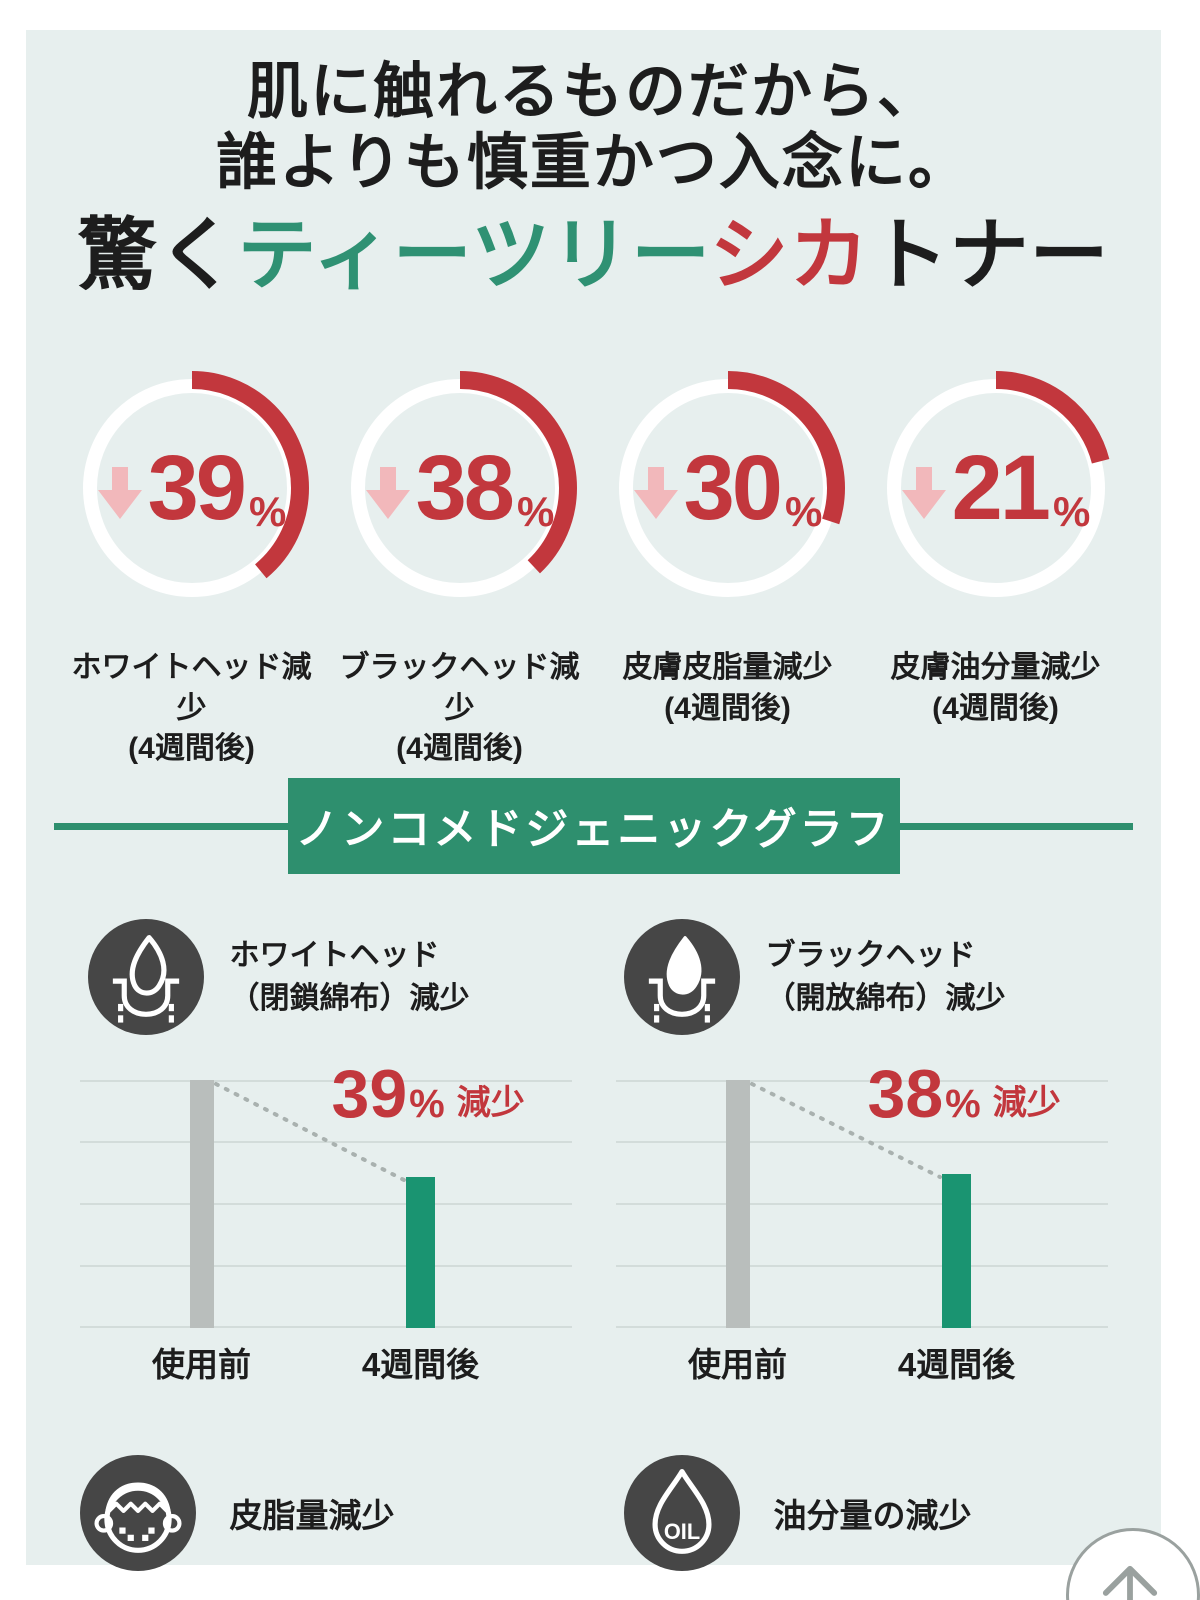 This screenshot has width=1200, height=1600. I want to click on chart-title: ブラックヘッド （開放綿布）減少, so click(885, 977).